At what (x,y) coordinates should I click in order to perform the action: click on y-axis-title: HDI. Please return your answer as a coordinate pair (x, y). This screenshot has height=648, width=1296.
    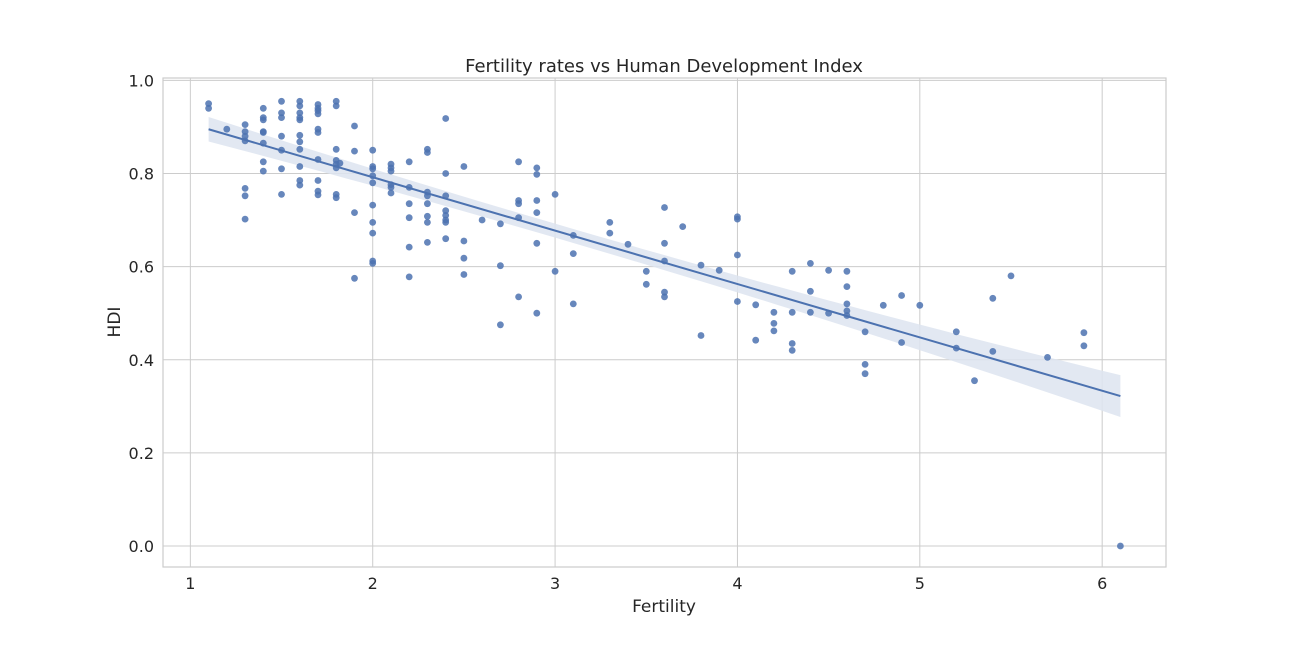
    Looking at the image, I should click on (115, 322).